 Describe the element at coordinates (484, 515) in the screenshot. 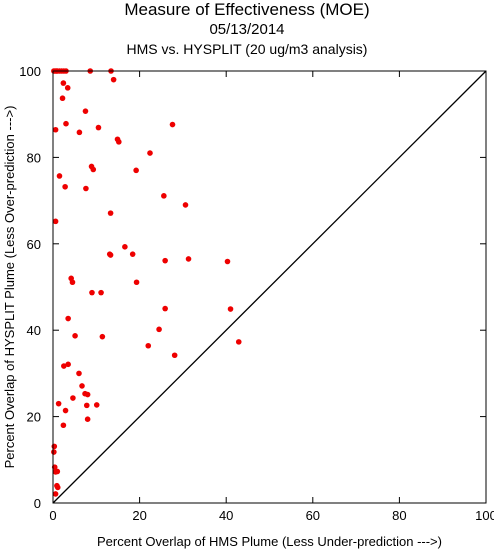

I see `x-tick-label: 100` at that location.